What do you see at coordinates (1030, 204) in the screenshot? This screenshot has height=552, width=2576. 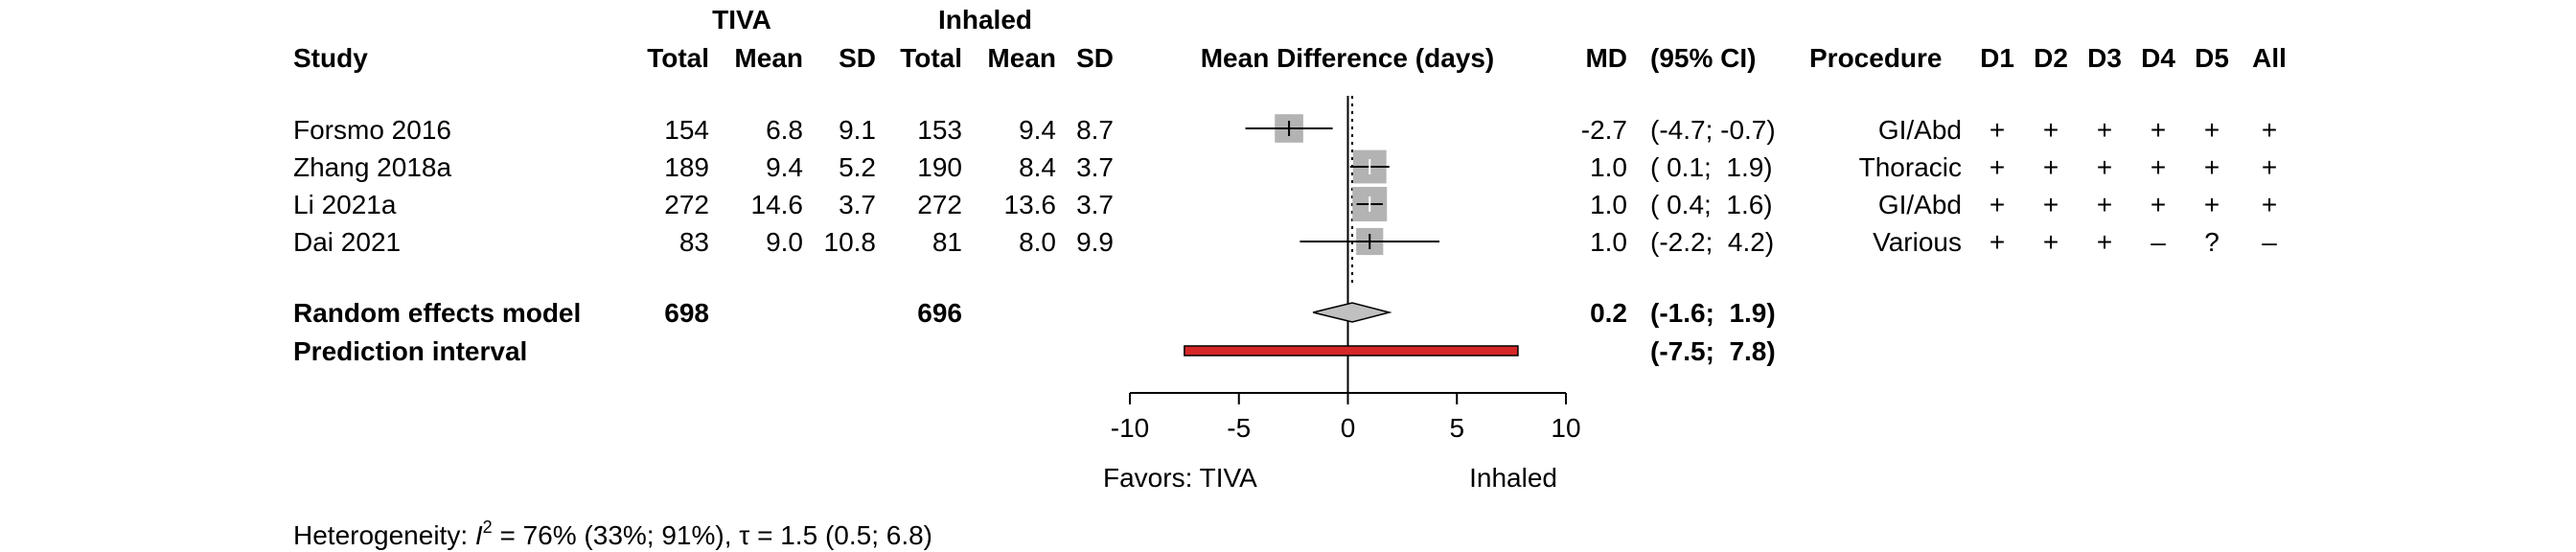 I see `inhaled-mean: 13.6` at bounding box center [1030, 204].